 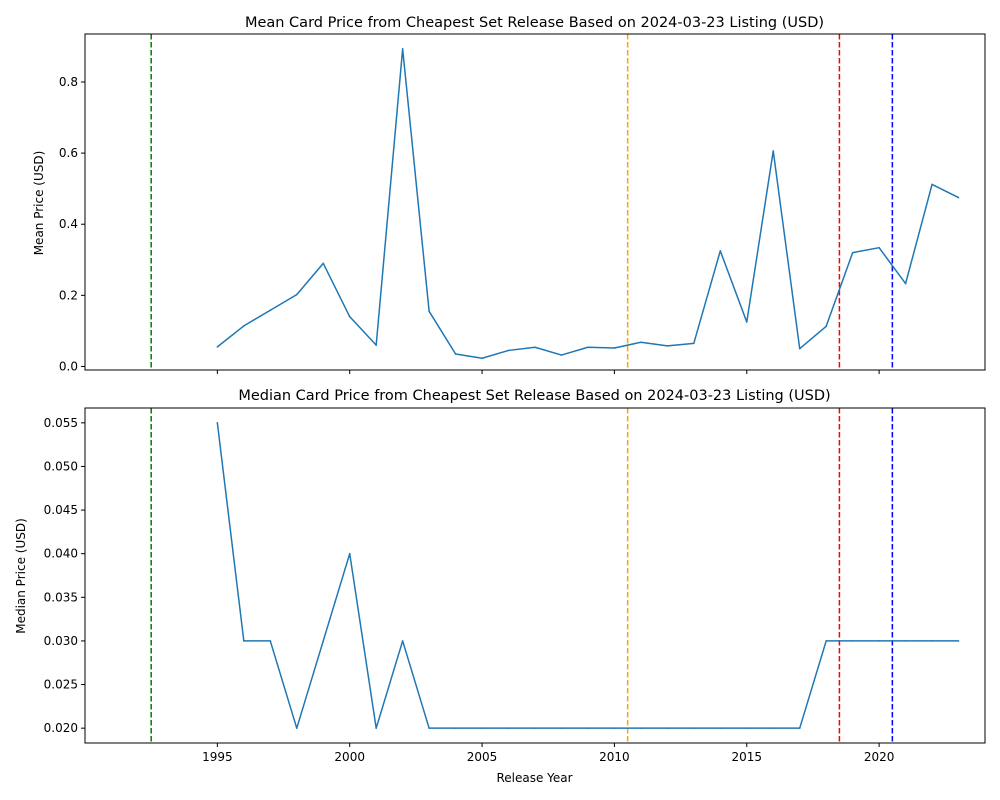 What do you see at coordinates (349, 757) in the screenshot?
I see `median-x-tick-label: 2000` at bounding box center [349, 757].